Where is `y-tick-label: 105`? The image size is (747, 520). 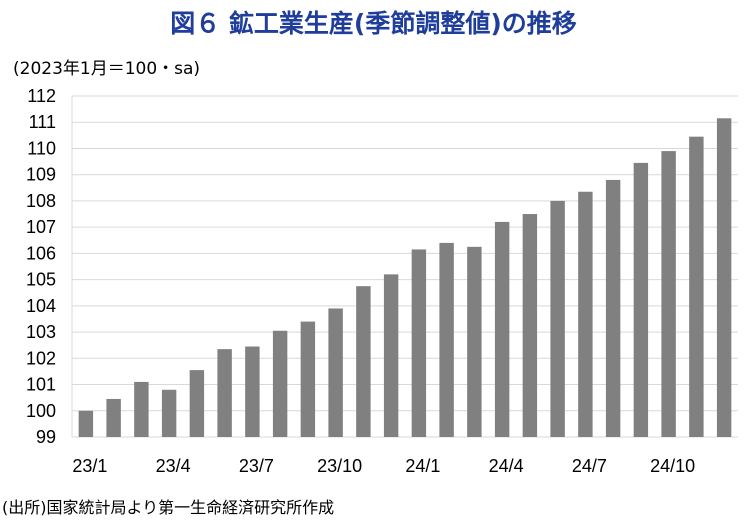 y-tick-label: 105 is located at coordinates (41, 280).